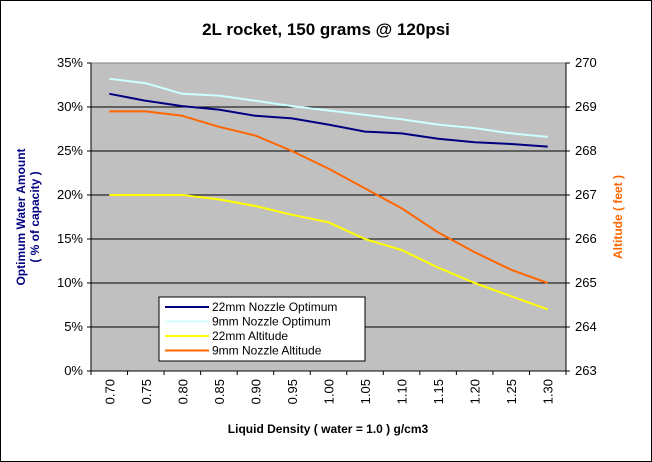 The height and width of the screenshot is (462, 652). What do you see at coordinates (326, 29) in the screenshot?
I see `chart-title: 2L rocket, 150 grams @ 120psi` at bounding box center [326, 29].